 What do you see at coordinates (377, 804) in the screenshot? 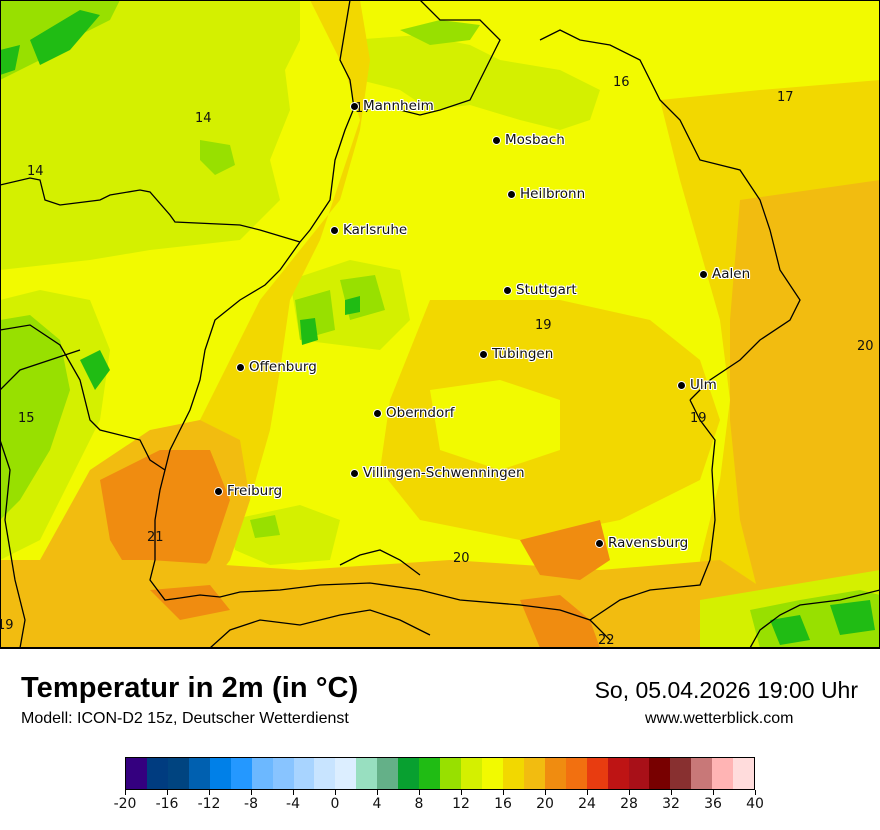
I see `colorbar-tick-label: 4` at bounding box center [377, 804].